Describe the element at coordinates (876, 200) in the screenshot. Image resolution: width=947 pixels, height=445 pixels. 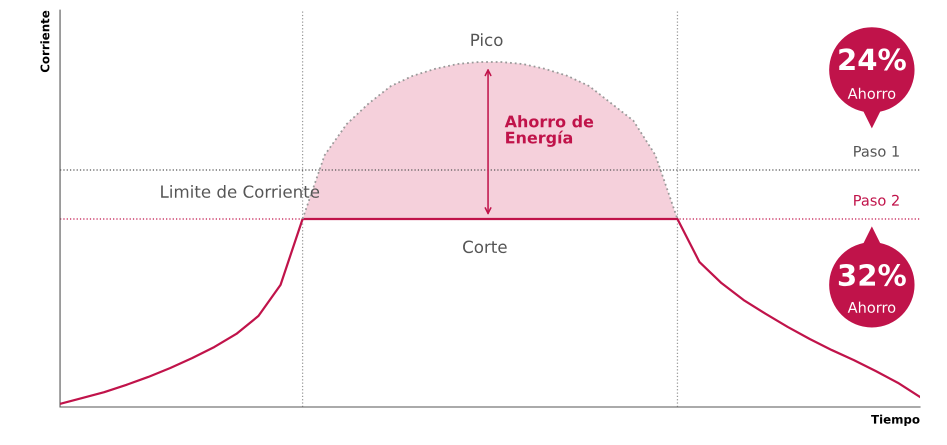
I see `ref-line-label: Paso 2` at that location.